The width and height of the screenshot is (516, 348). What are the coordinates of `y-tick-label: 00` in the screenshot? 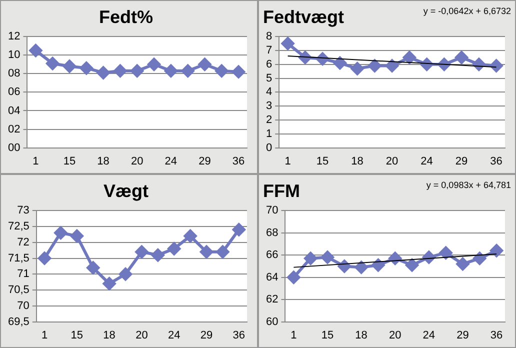 It's located at (14, 148).